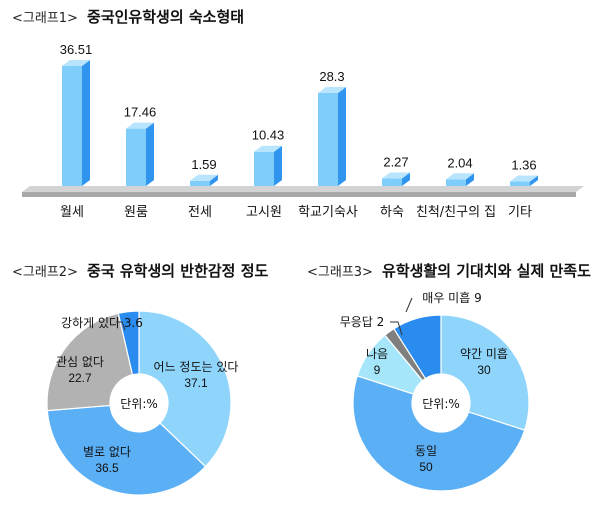 The image size is (600, 516). Describe the element at coordinates (203, 188) in the screenshot. I see `bar-group: 1.59 전세` at that location.